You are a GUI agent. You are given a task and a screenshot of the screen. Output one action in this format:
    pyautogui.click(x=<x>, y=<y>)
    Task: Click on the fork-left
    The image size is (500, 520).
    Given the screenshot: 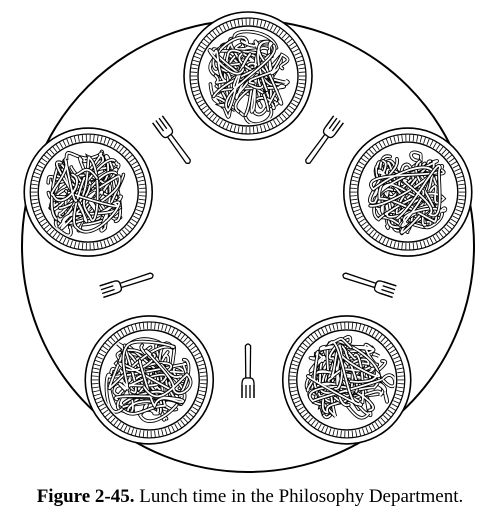 What is the action you would take?
    pyautogui.click(x=126, y=285)
    